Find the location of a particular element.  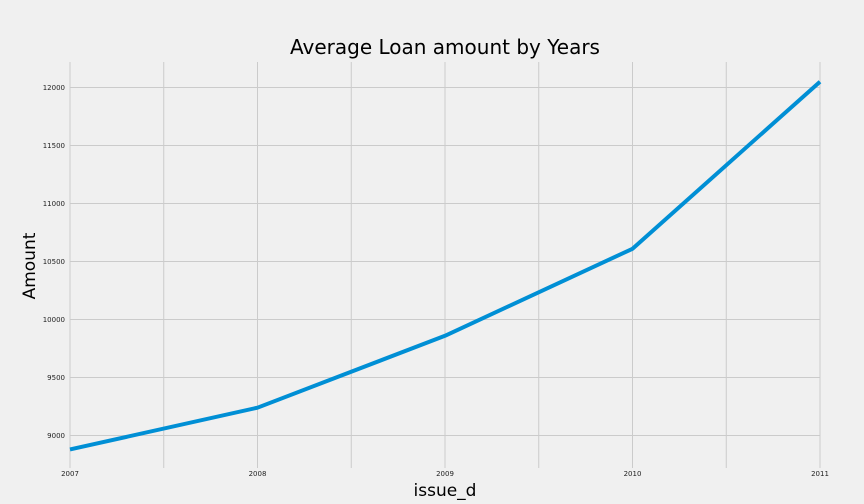

y-tick-label: 10500 is located at coordinates (54, 262).